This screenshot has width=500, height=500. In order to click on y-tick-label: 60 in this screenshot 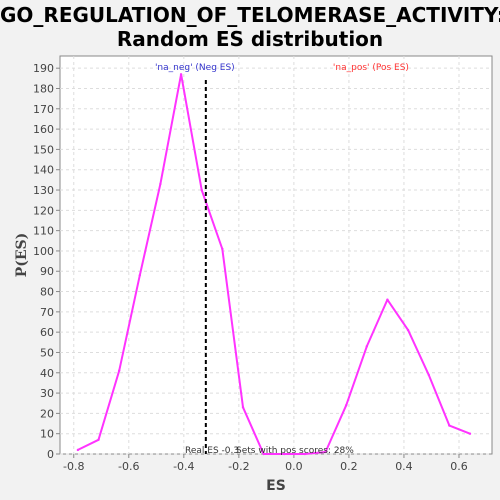, I will do `click(47, 332)`.